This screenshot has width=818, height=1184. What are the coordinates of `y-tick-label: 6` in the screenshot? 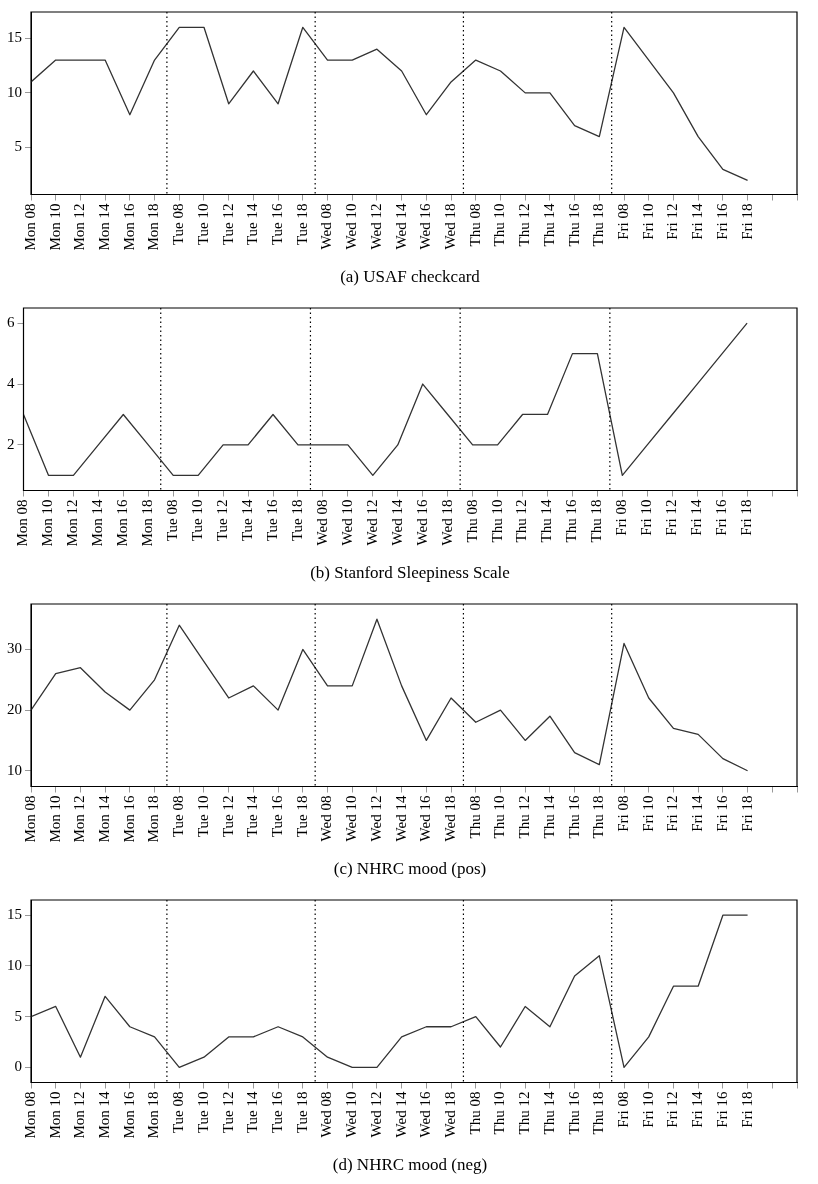 It's located at (11, 322).